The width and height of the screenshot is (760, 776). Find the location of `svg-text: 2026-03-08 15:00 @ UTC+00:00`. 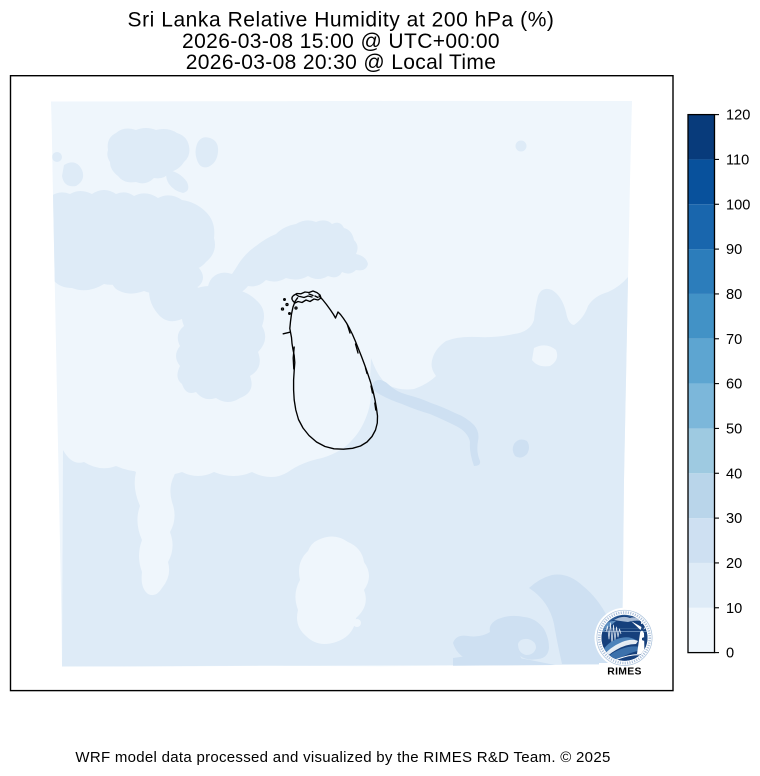

svg-text: 2026-03-08 15:00 @ UTC+00:00 is located at coordinates (341, 41).